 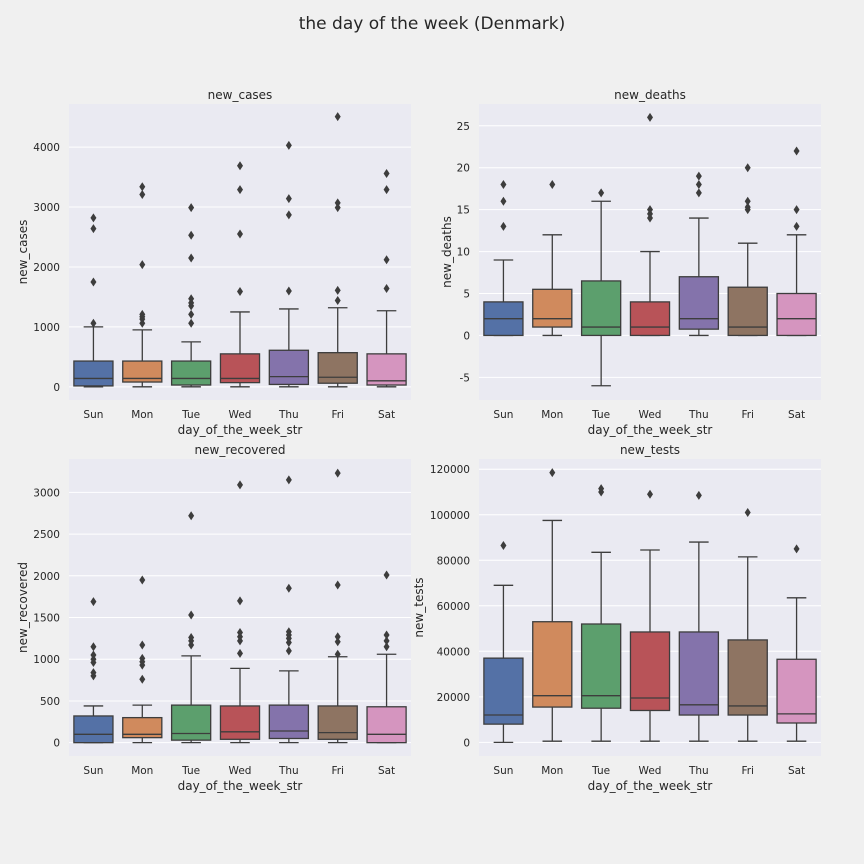 I want to click on y-tick-label: 20000, so click(x=453, y=698).